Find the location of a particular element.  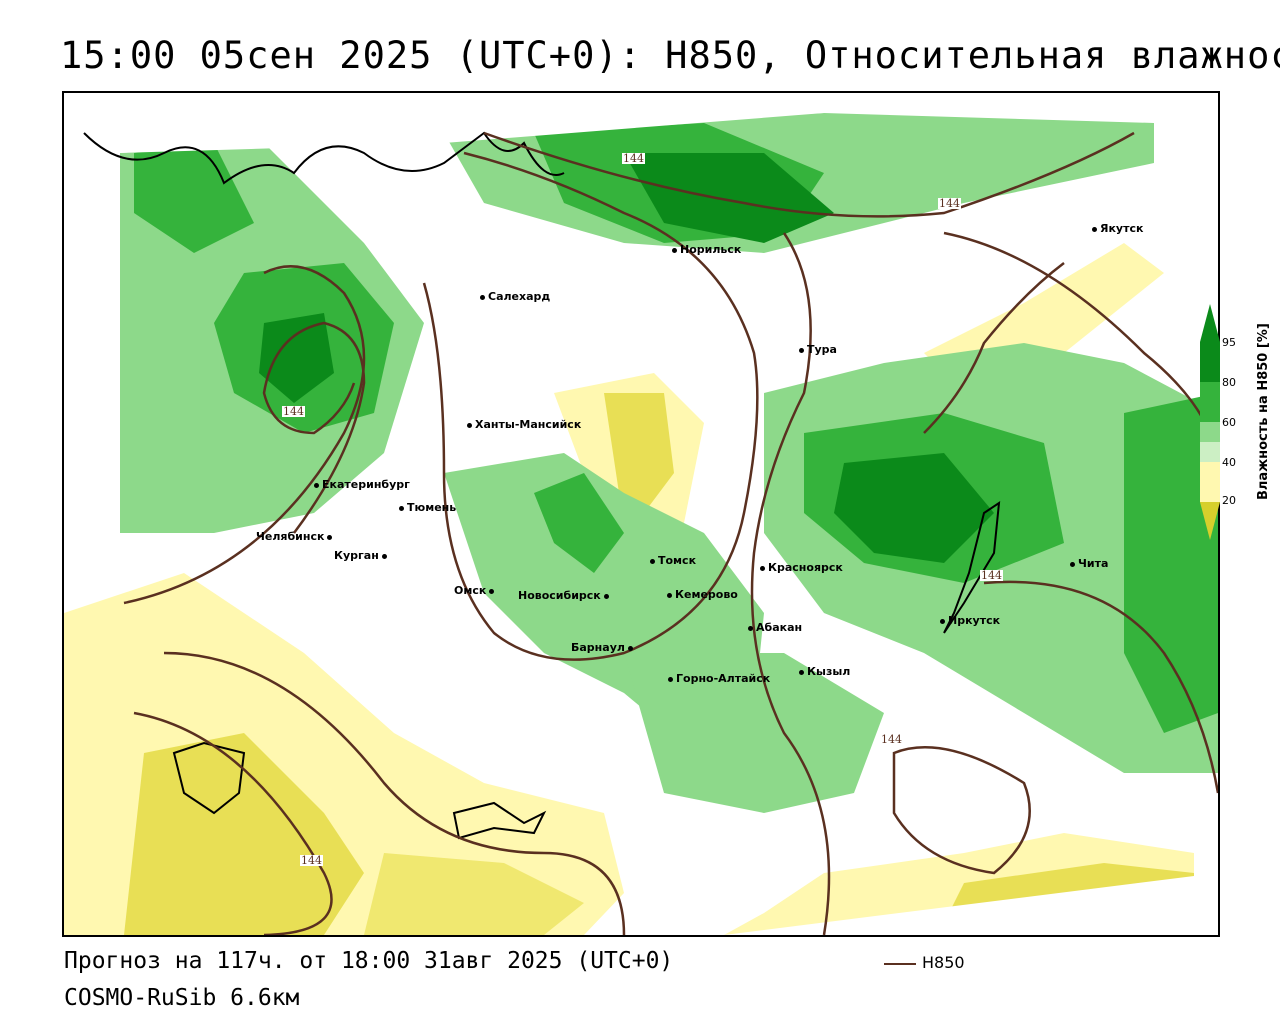

city-label: Томск is located at coordinates (677, 560).